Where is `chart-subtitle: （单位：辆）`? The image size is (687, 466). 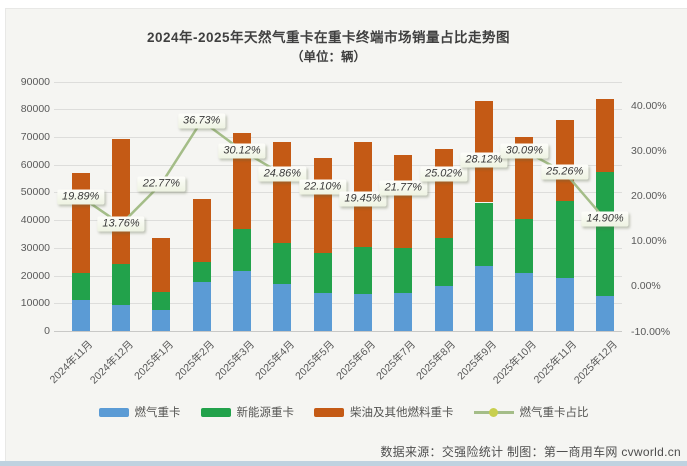
chart-subtitle: （单位：辆） is located at coordinates (328, 57).